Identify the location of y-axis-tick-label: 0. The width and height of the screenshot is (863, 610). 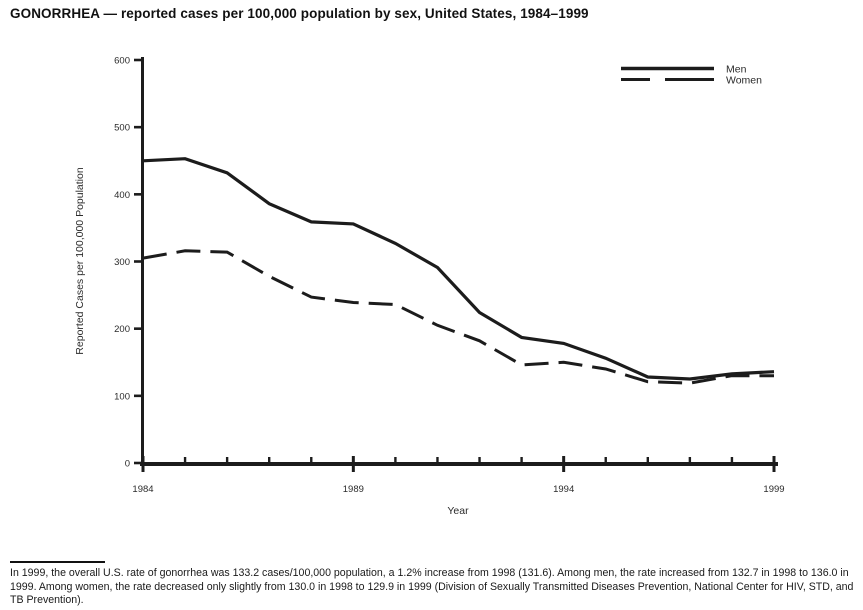
(127, 464).